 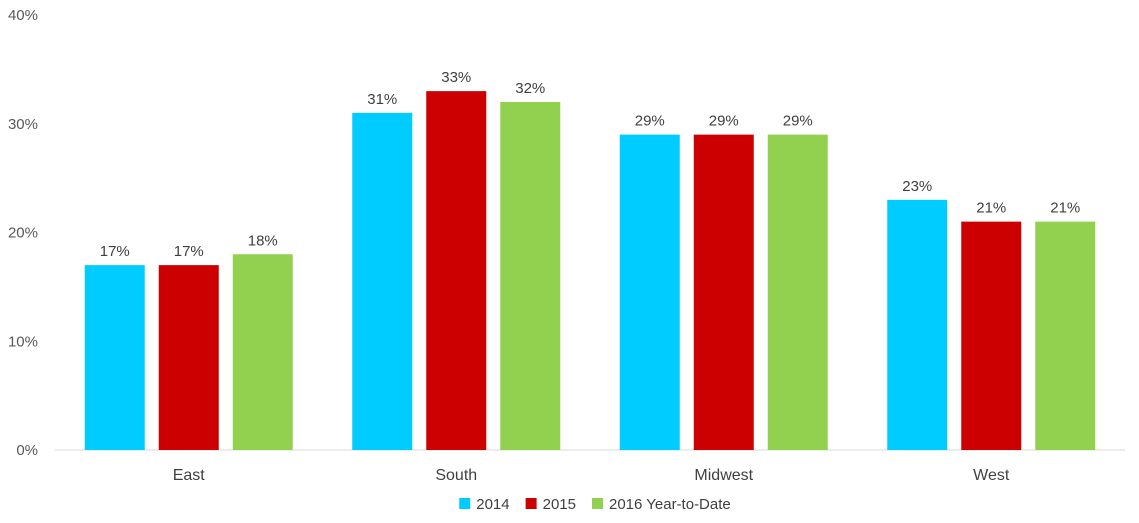 I want to click on bar-south-2016-year-to-date, so click(x=530, y=276).